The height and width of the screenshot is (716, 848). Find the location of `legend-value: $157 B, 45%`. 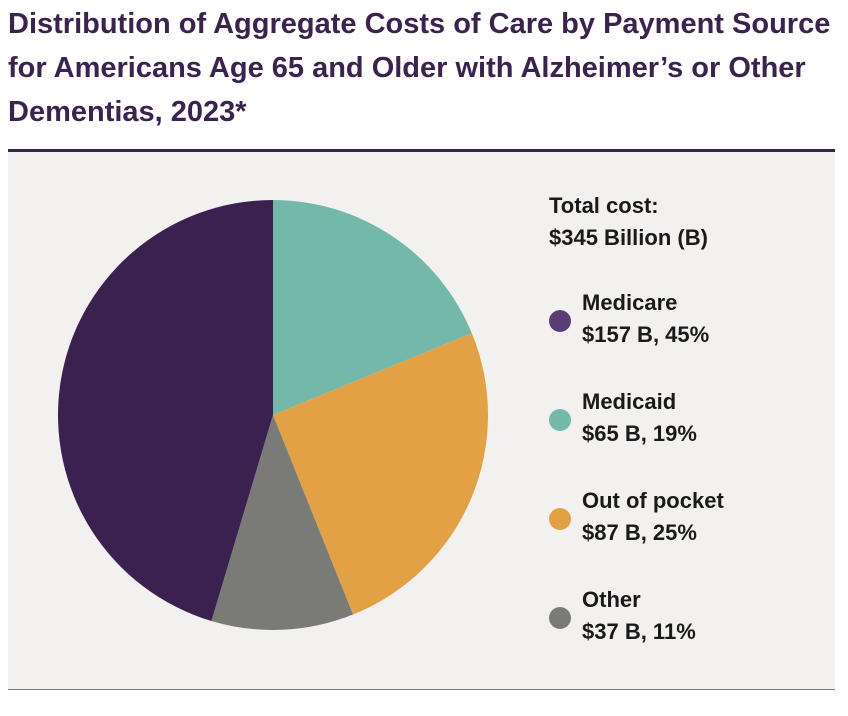

legend-value: $157 B, 45% is located at coordinates (646, 334).